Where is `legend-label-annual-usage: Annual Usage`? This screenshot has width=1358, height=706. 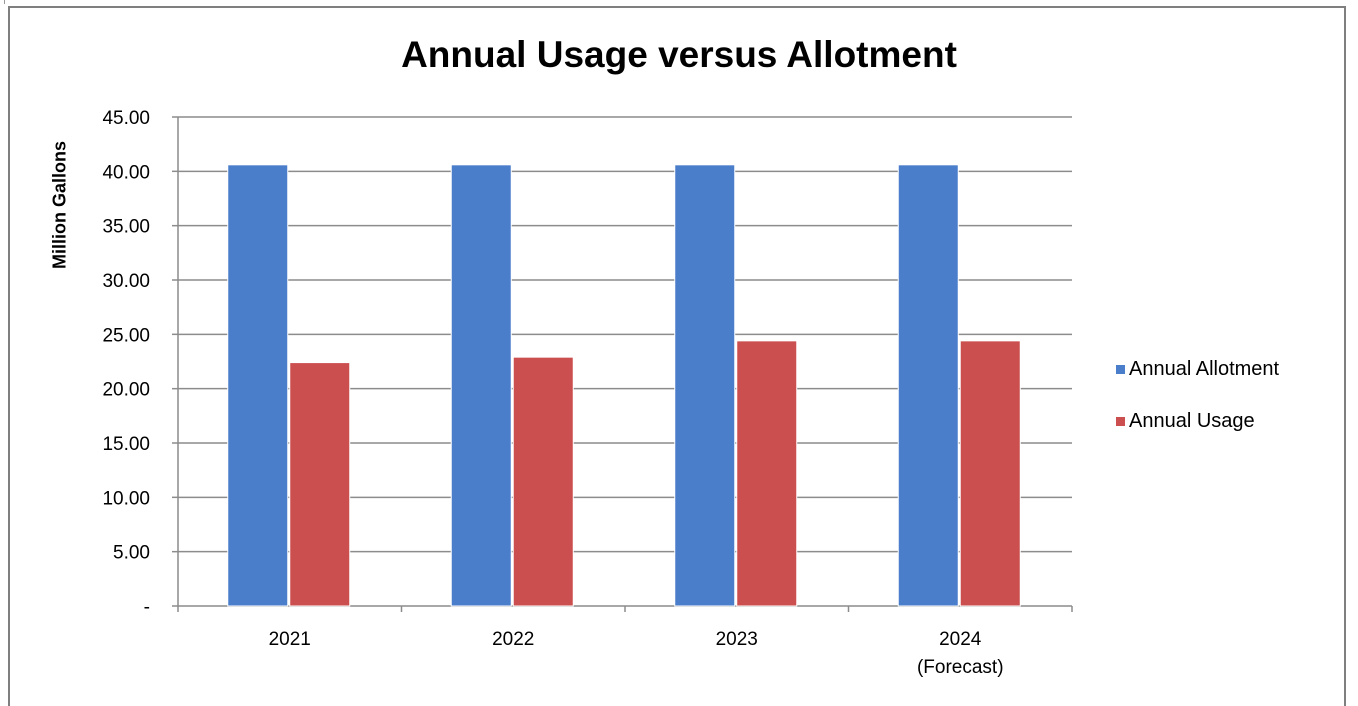
legend-label-annual-usage: Annual Usage is located at coordinates (1192, 420).